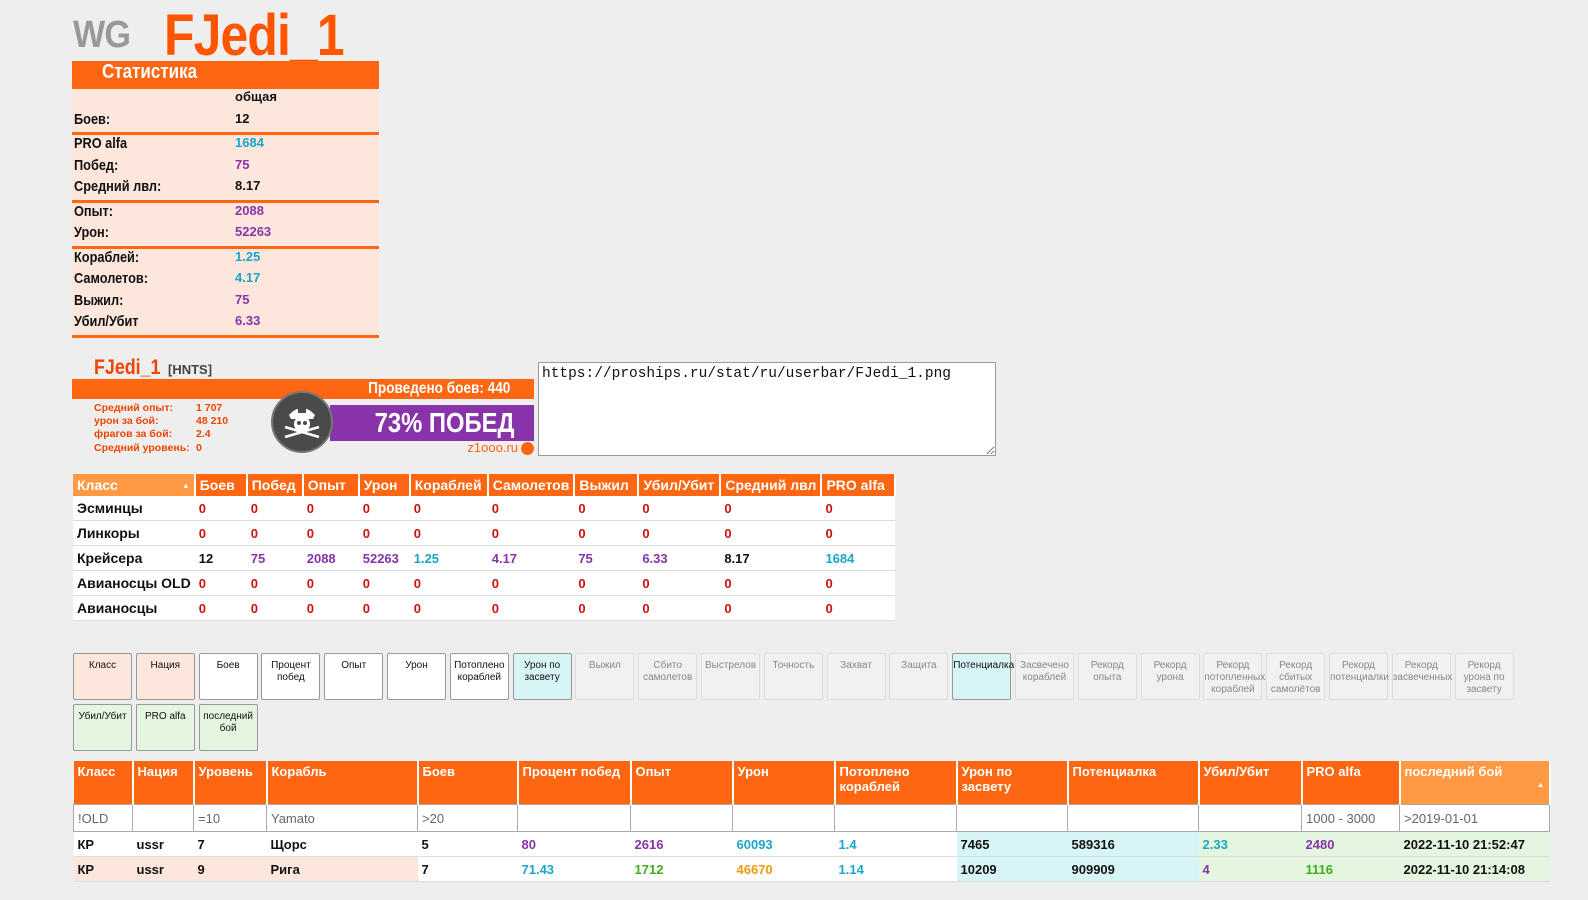 The height and width of the screenshot is (900, 1588). I want to click on class-col-header: Выжил, so click(607, 485).